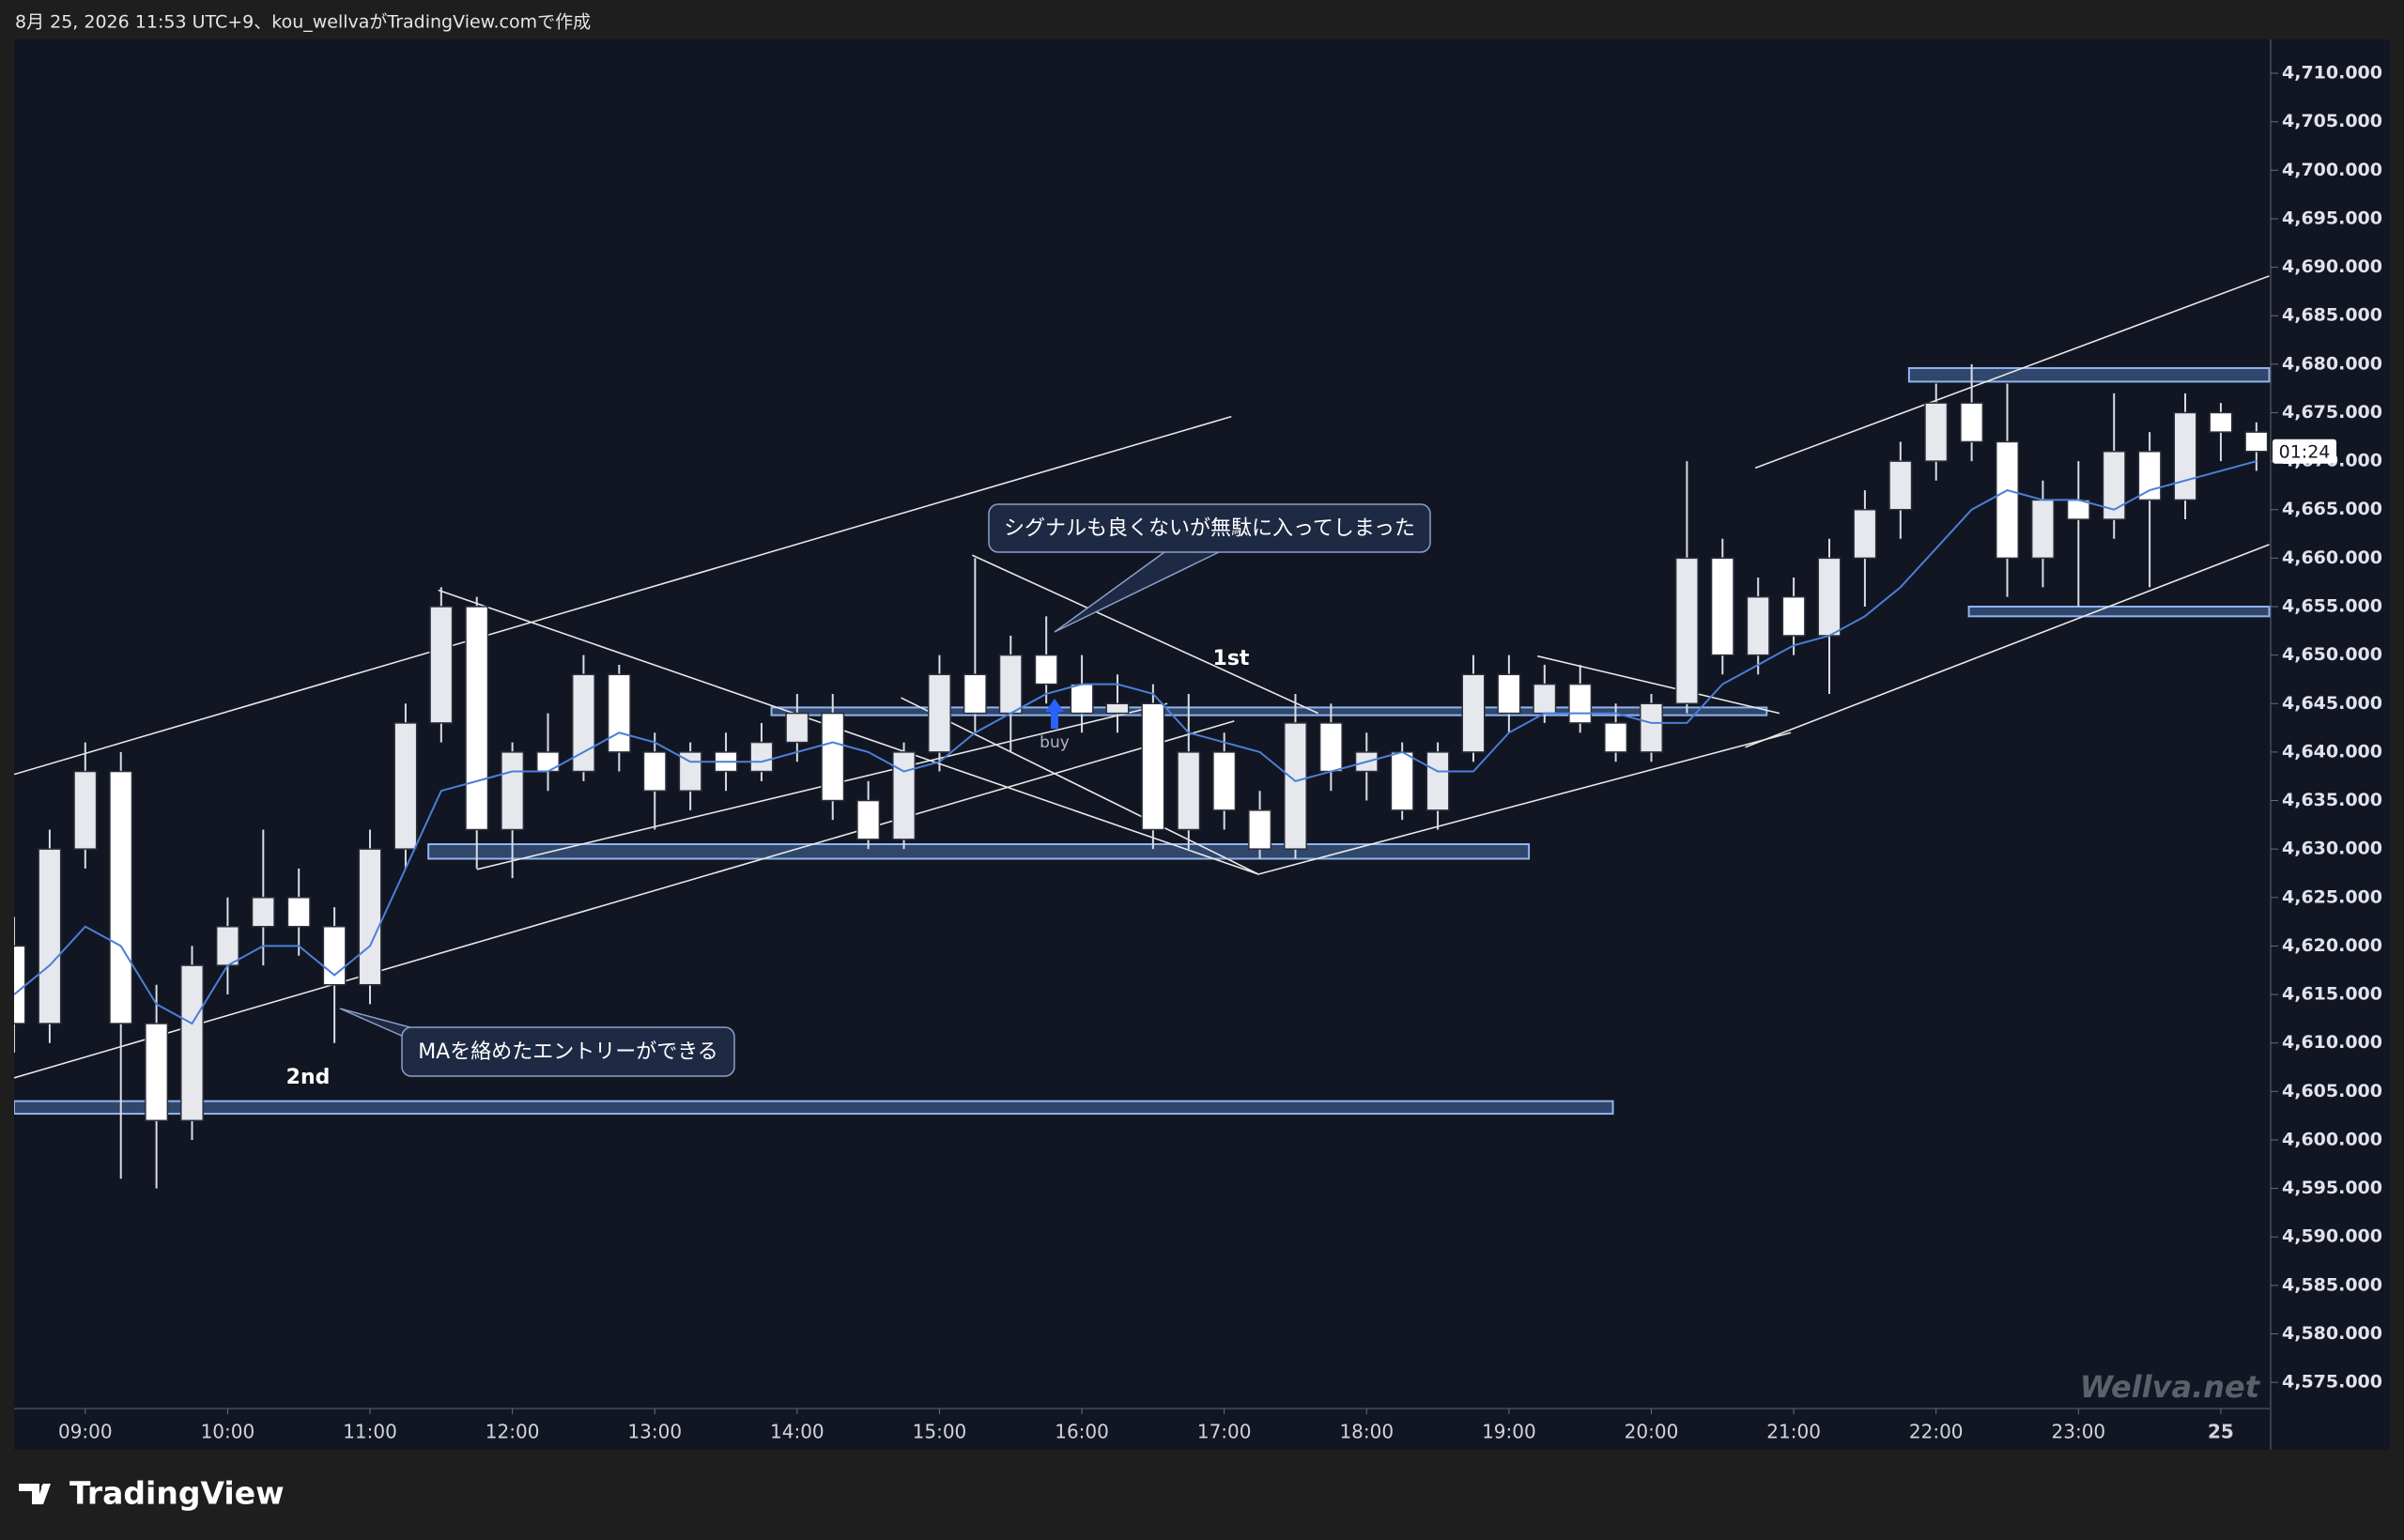 Image resolution: width=2404 pixels, height=1540 pixels. What do you see at coordinates (940, 1432) in the screenshot?
I see `x-tick-label: 15:00` at bounding box center [940, 1432].